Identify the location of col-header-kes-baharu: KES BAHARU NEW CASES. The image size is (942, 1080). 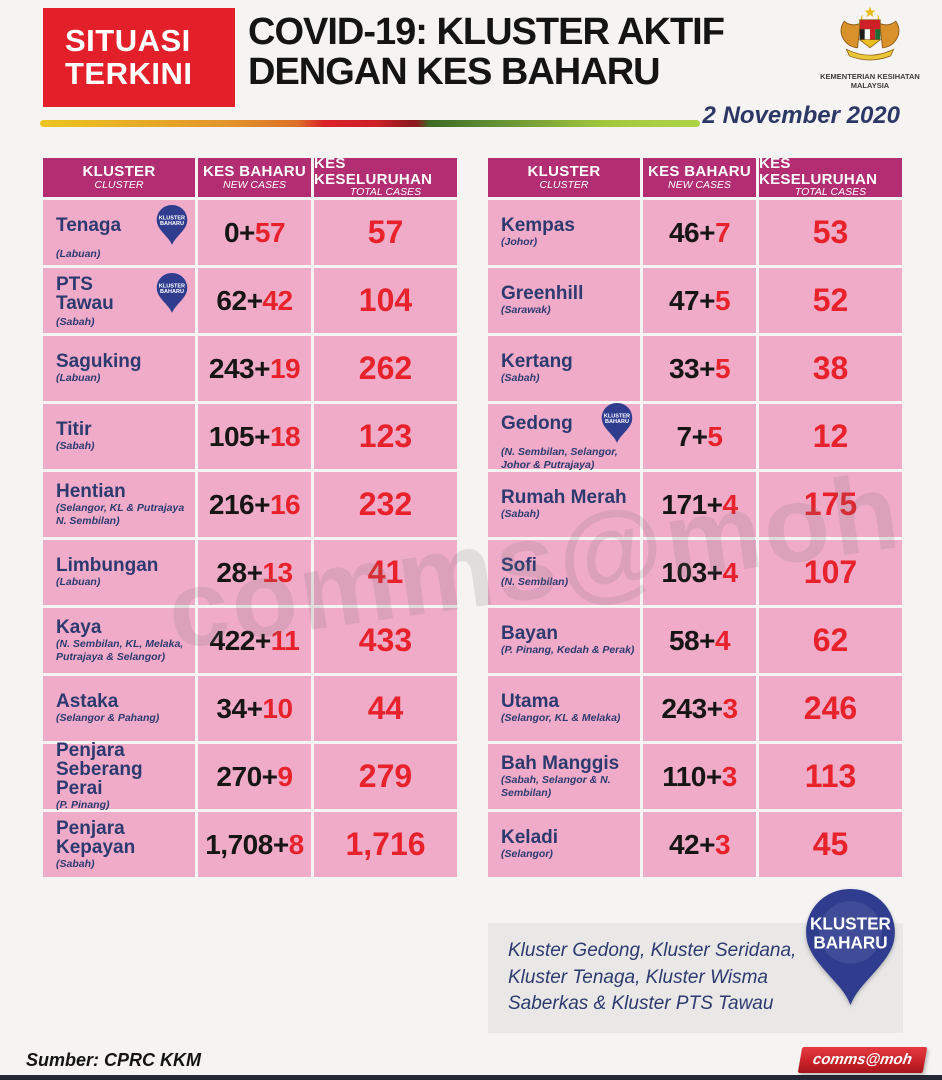
(254, 177).